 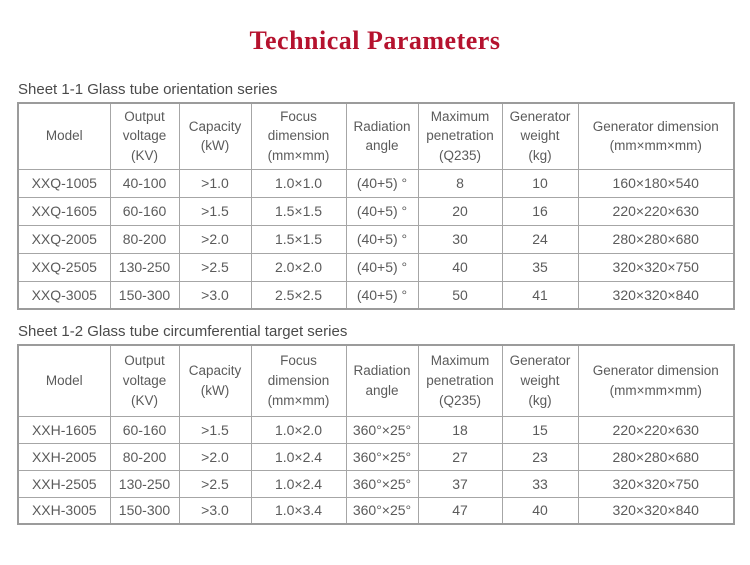 What do you see at coordinates (540, 295) in the screenshot?
I see `table-cell: 41` at bounding box center [540, 295].